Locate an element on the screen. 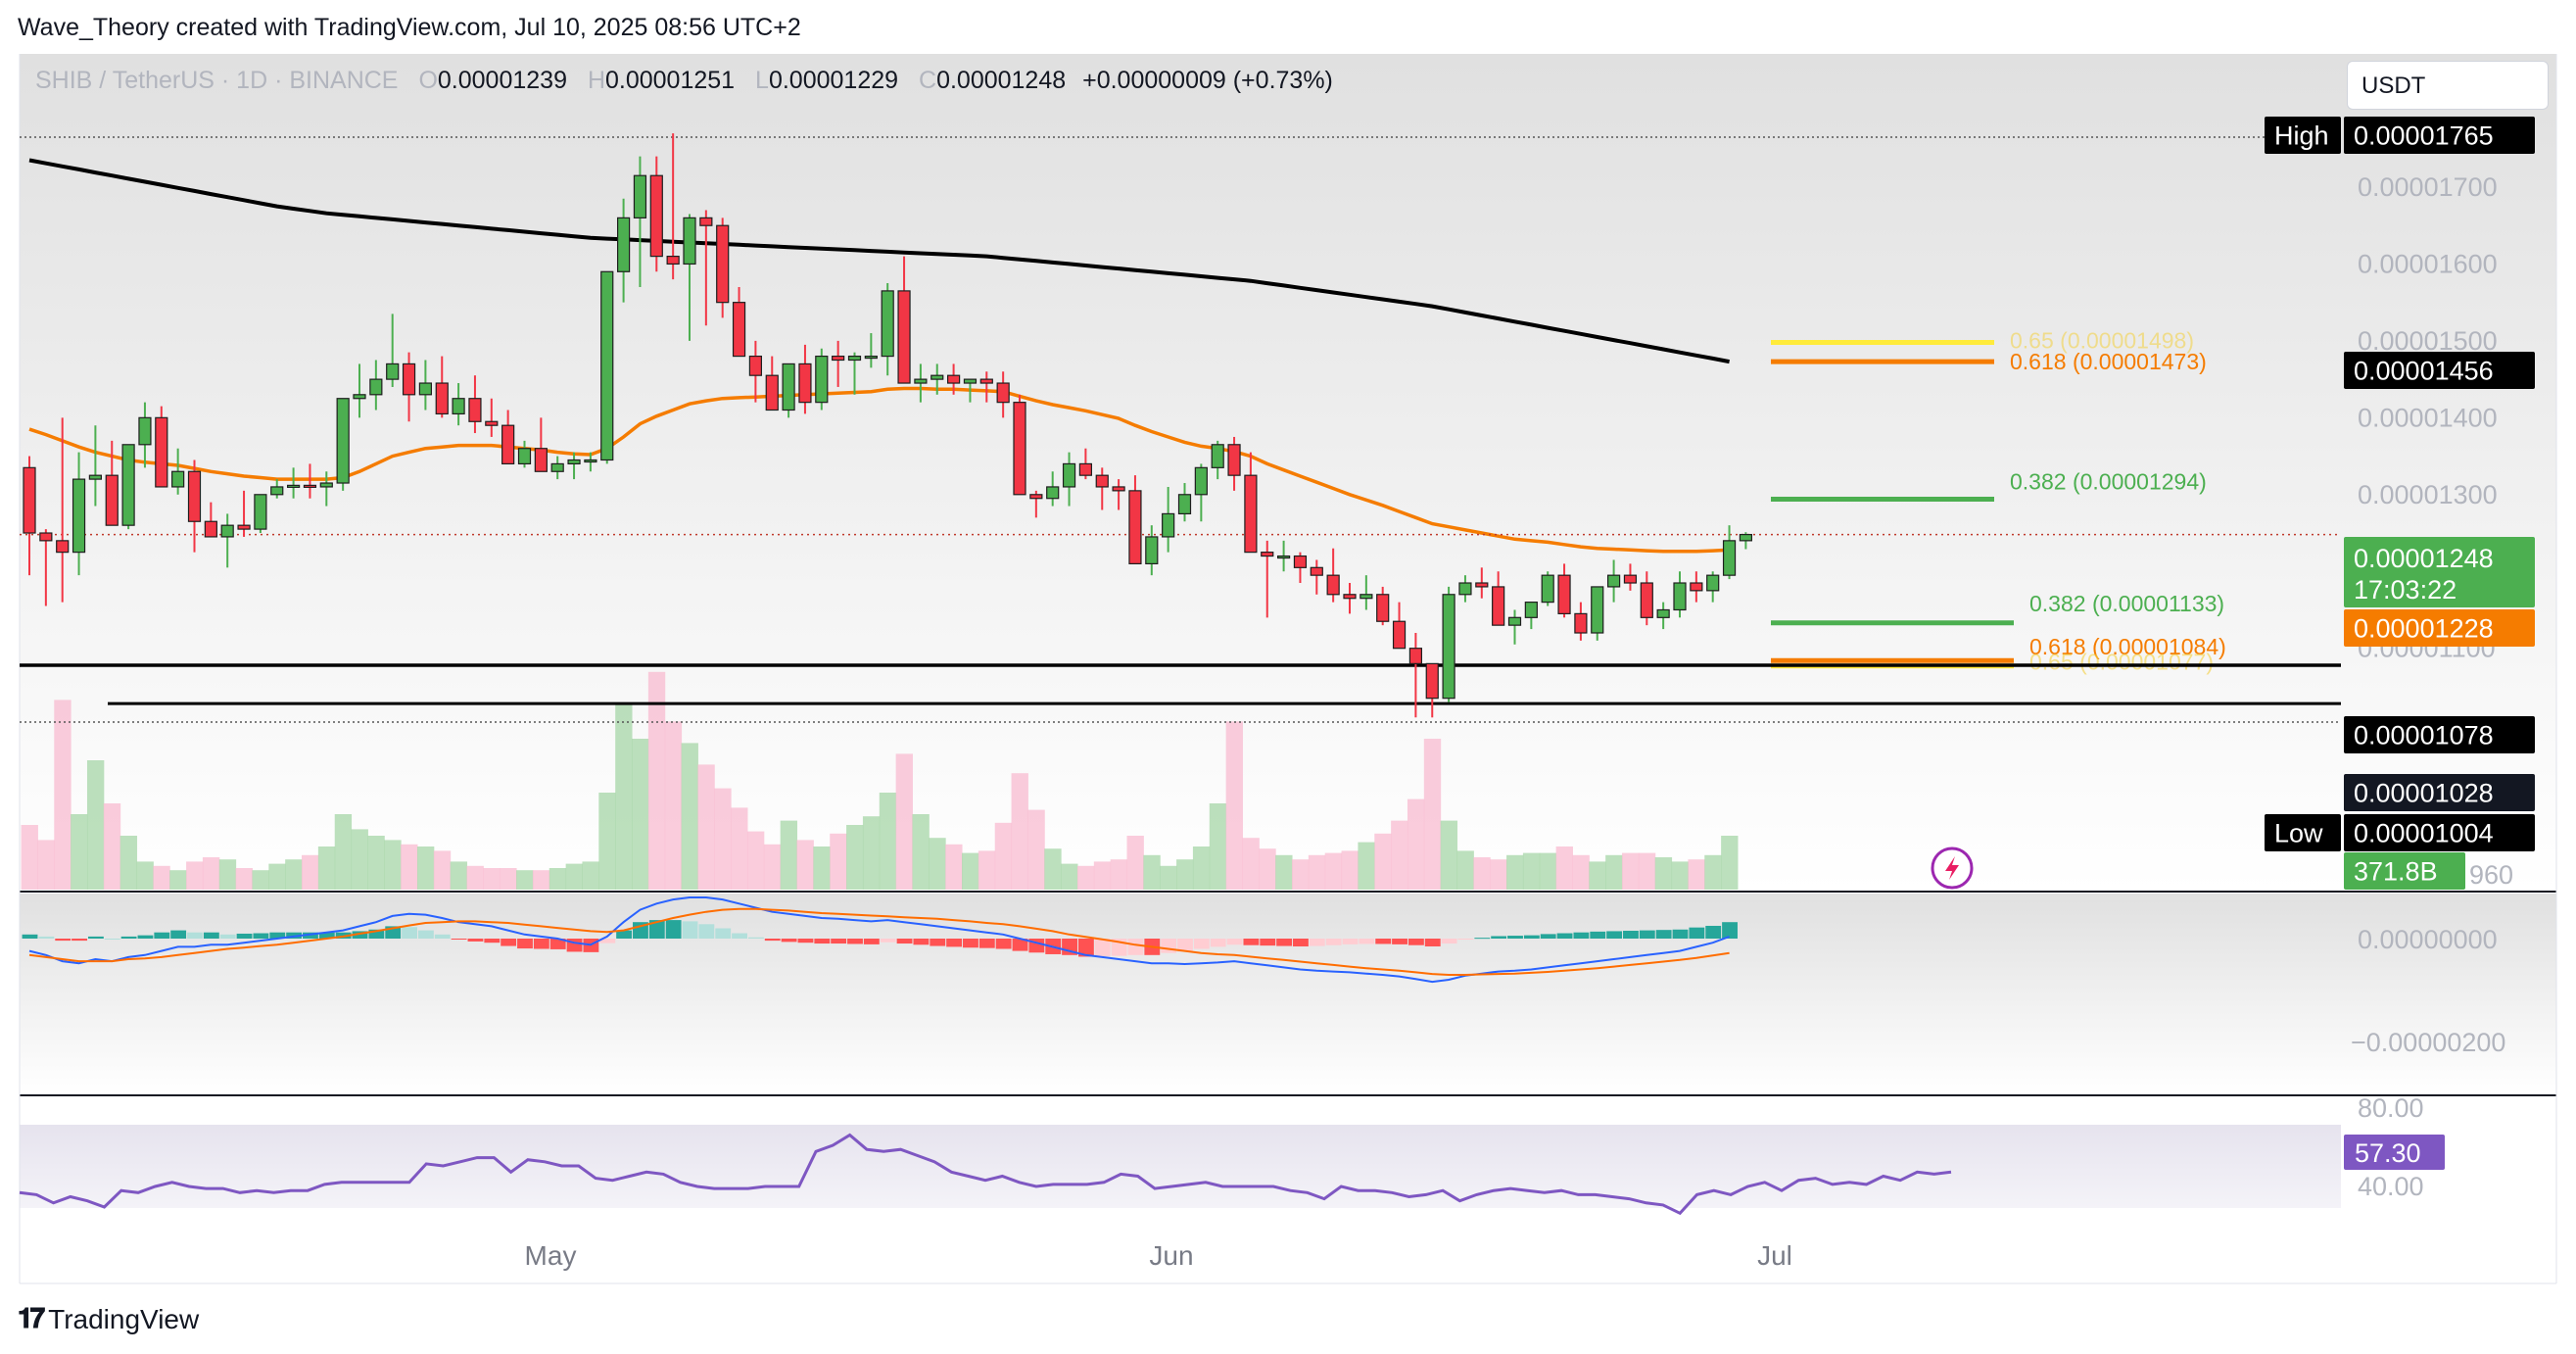  low-label-tag: Low is located at coordinates (2298, 833).